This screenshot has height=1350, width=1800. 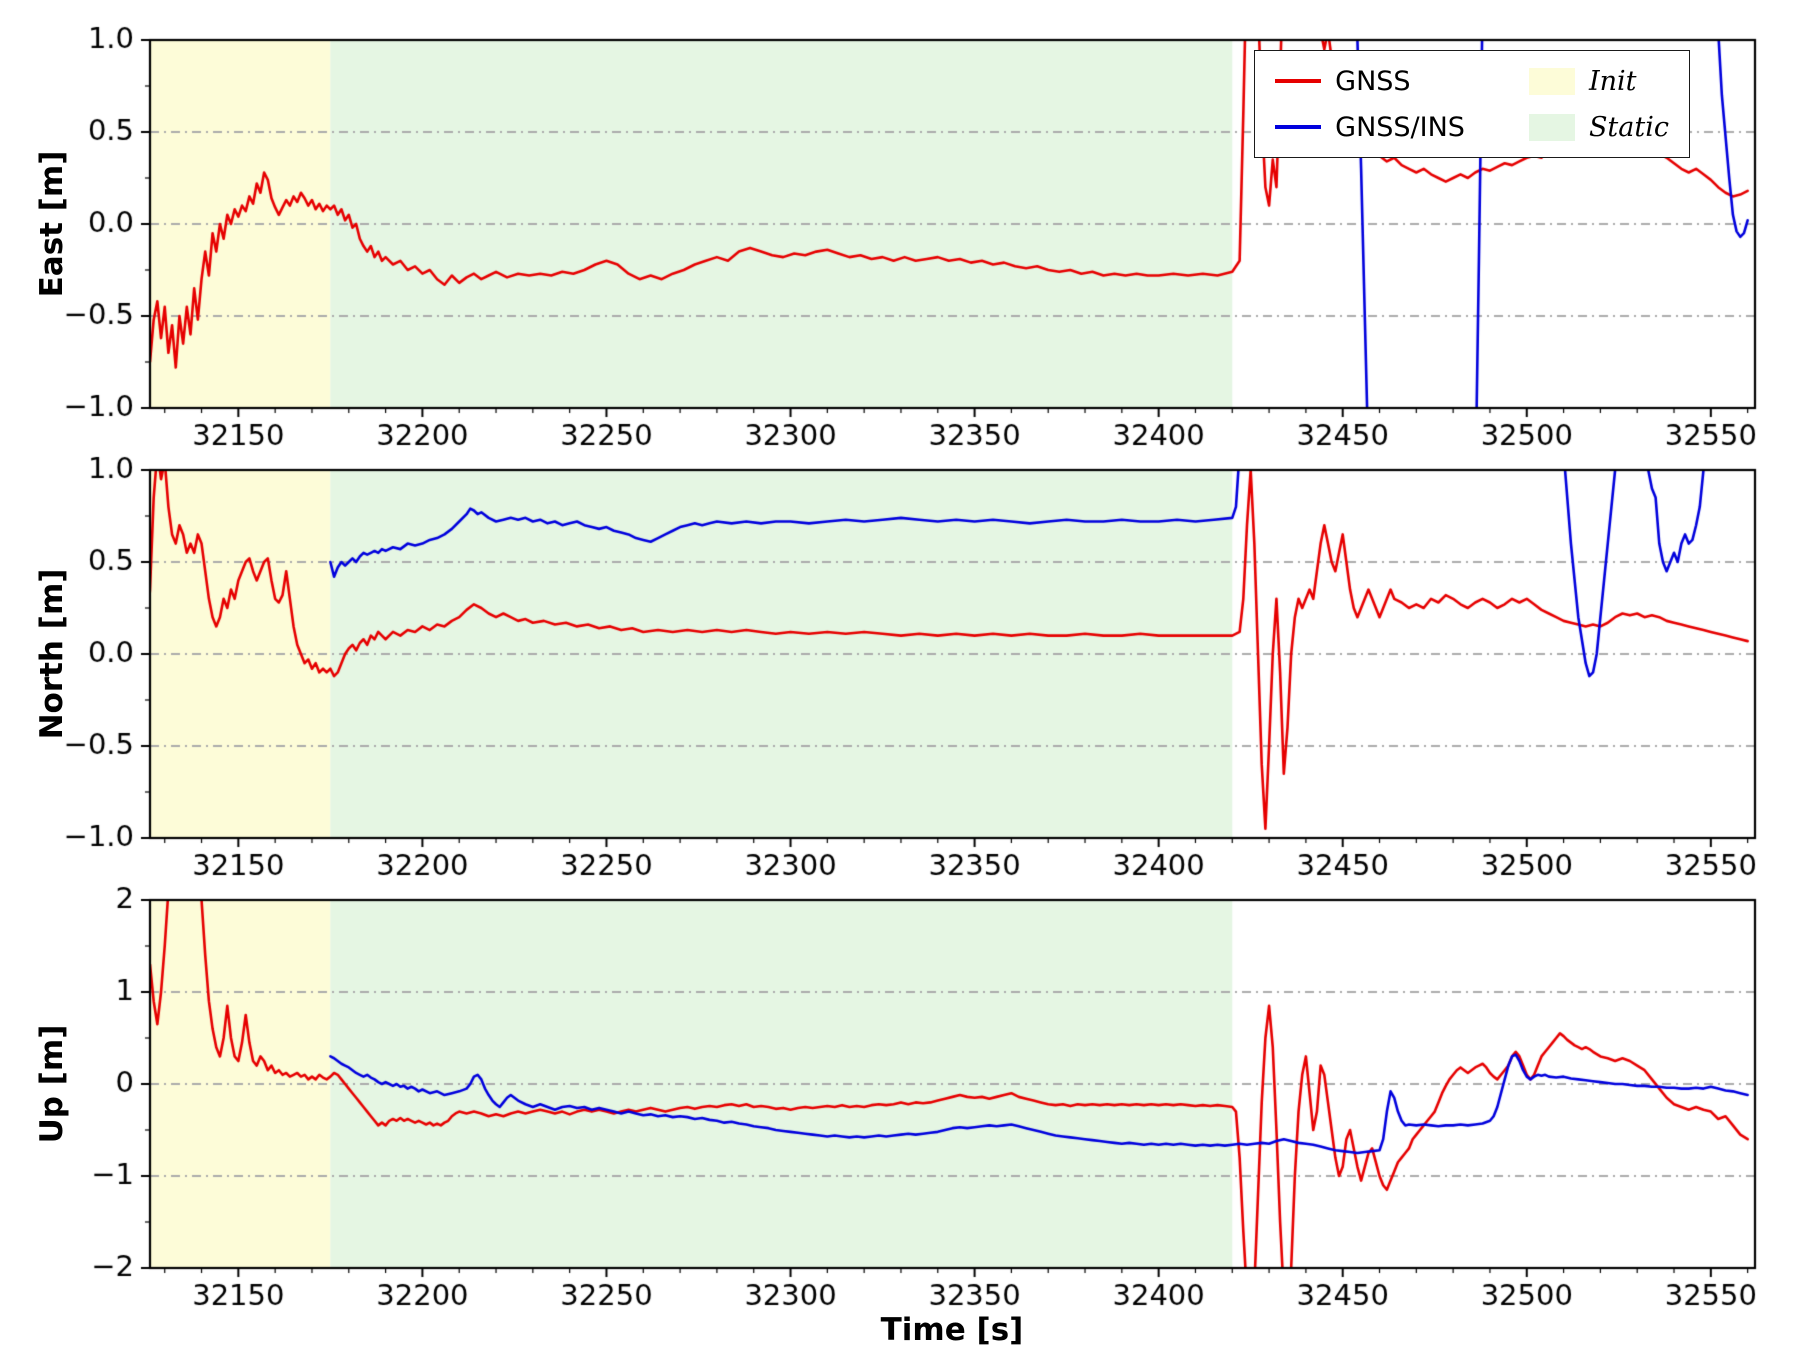 I want to click on legend-label-init: Init, so click(x=1612, y=81).